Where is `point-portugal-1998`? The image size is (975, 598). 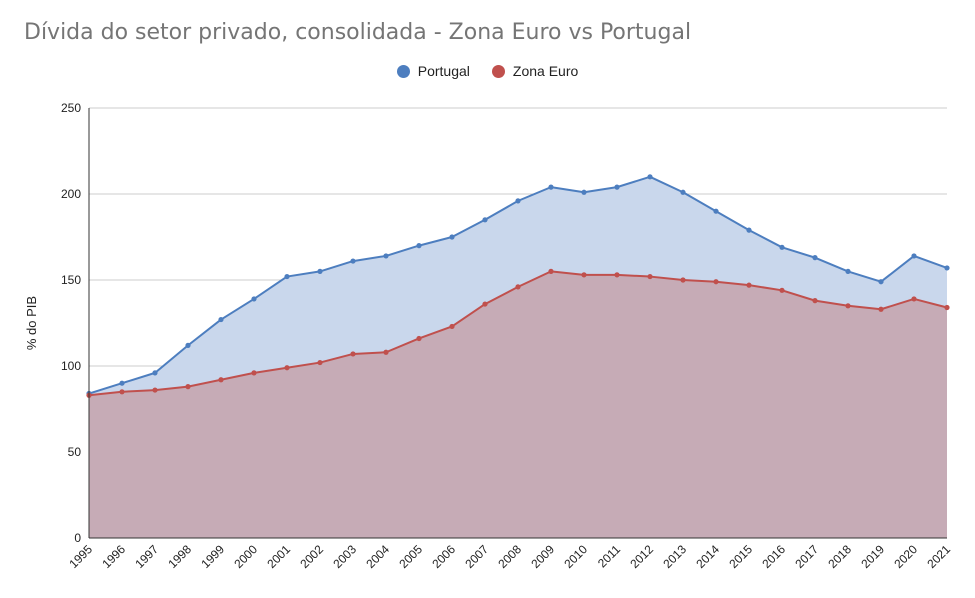 point-portugal-1998 is located at coordinates (188, 345).